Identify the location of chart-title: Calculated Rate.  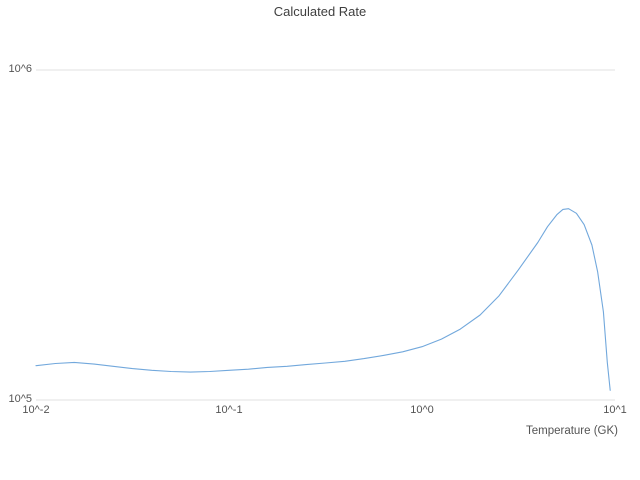
(320, 11).